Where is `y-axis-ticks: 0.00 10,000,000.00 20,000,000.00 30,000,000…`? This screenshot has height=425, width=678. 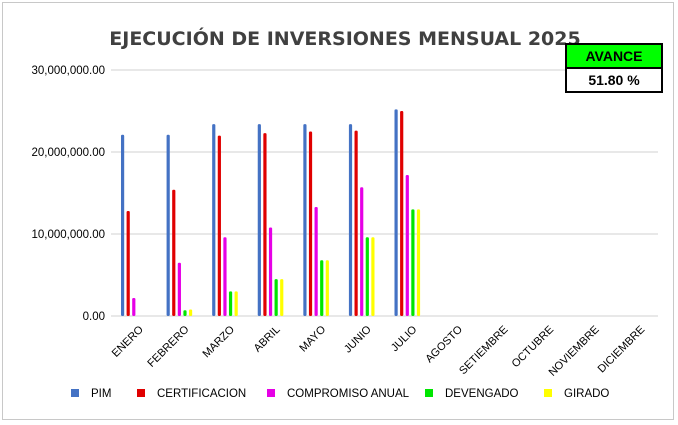
y-axis-ticks: 0.00 10,000,000.00 20,000,000.00 30,000,000… is located at coordinates (68, 194).